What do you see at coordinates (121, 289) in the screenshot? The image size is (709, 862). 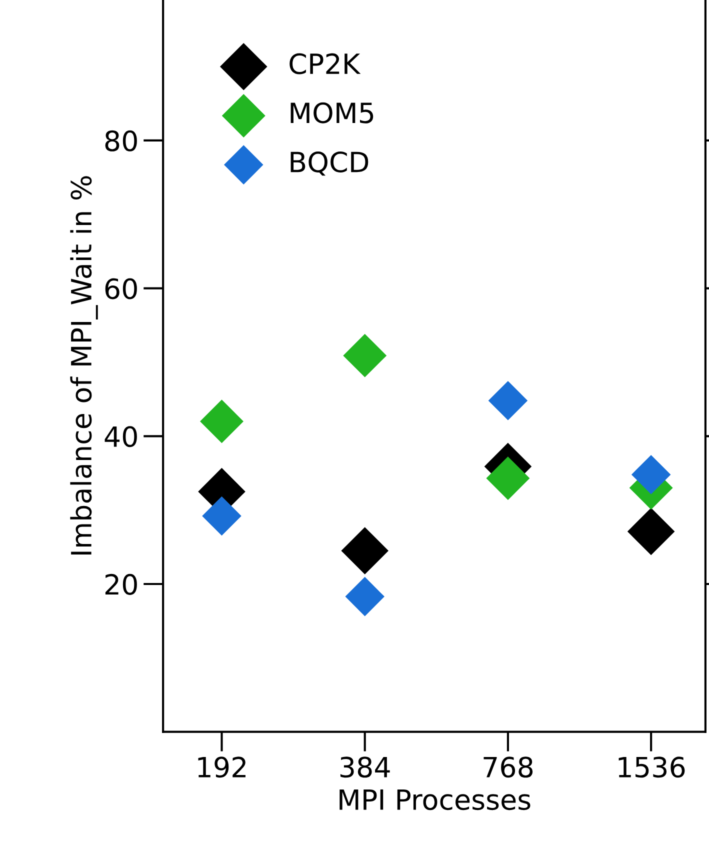 I see `y-tick-label: 60` at bounding box center [121, 289].